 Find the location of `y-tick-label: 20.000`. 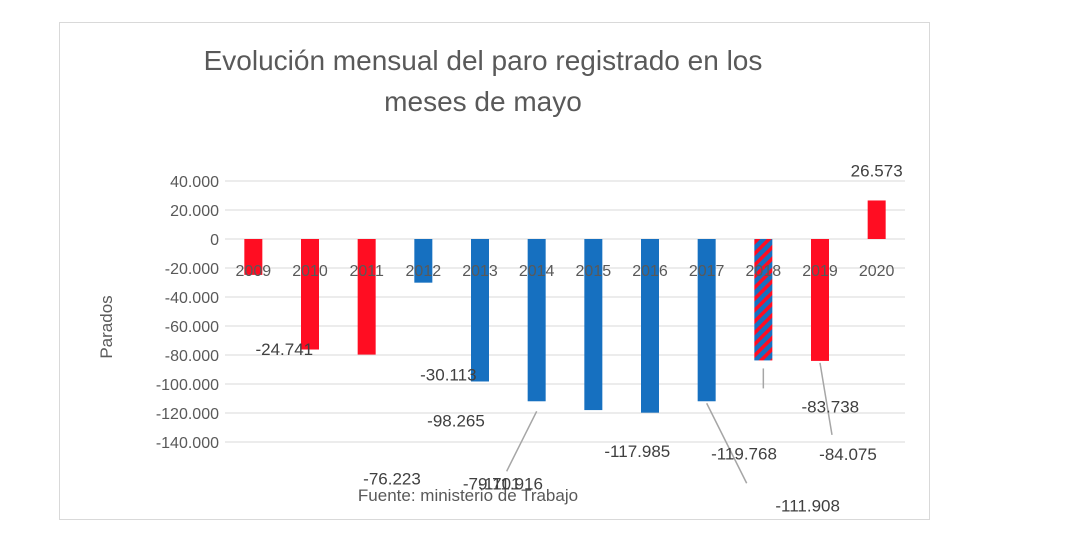

y-tick-label: 20.000 is located at coordinates (194, 211).